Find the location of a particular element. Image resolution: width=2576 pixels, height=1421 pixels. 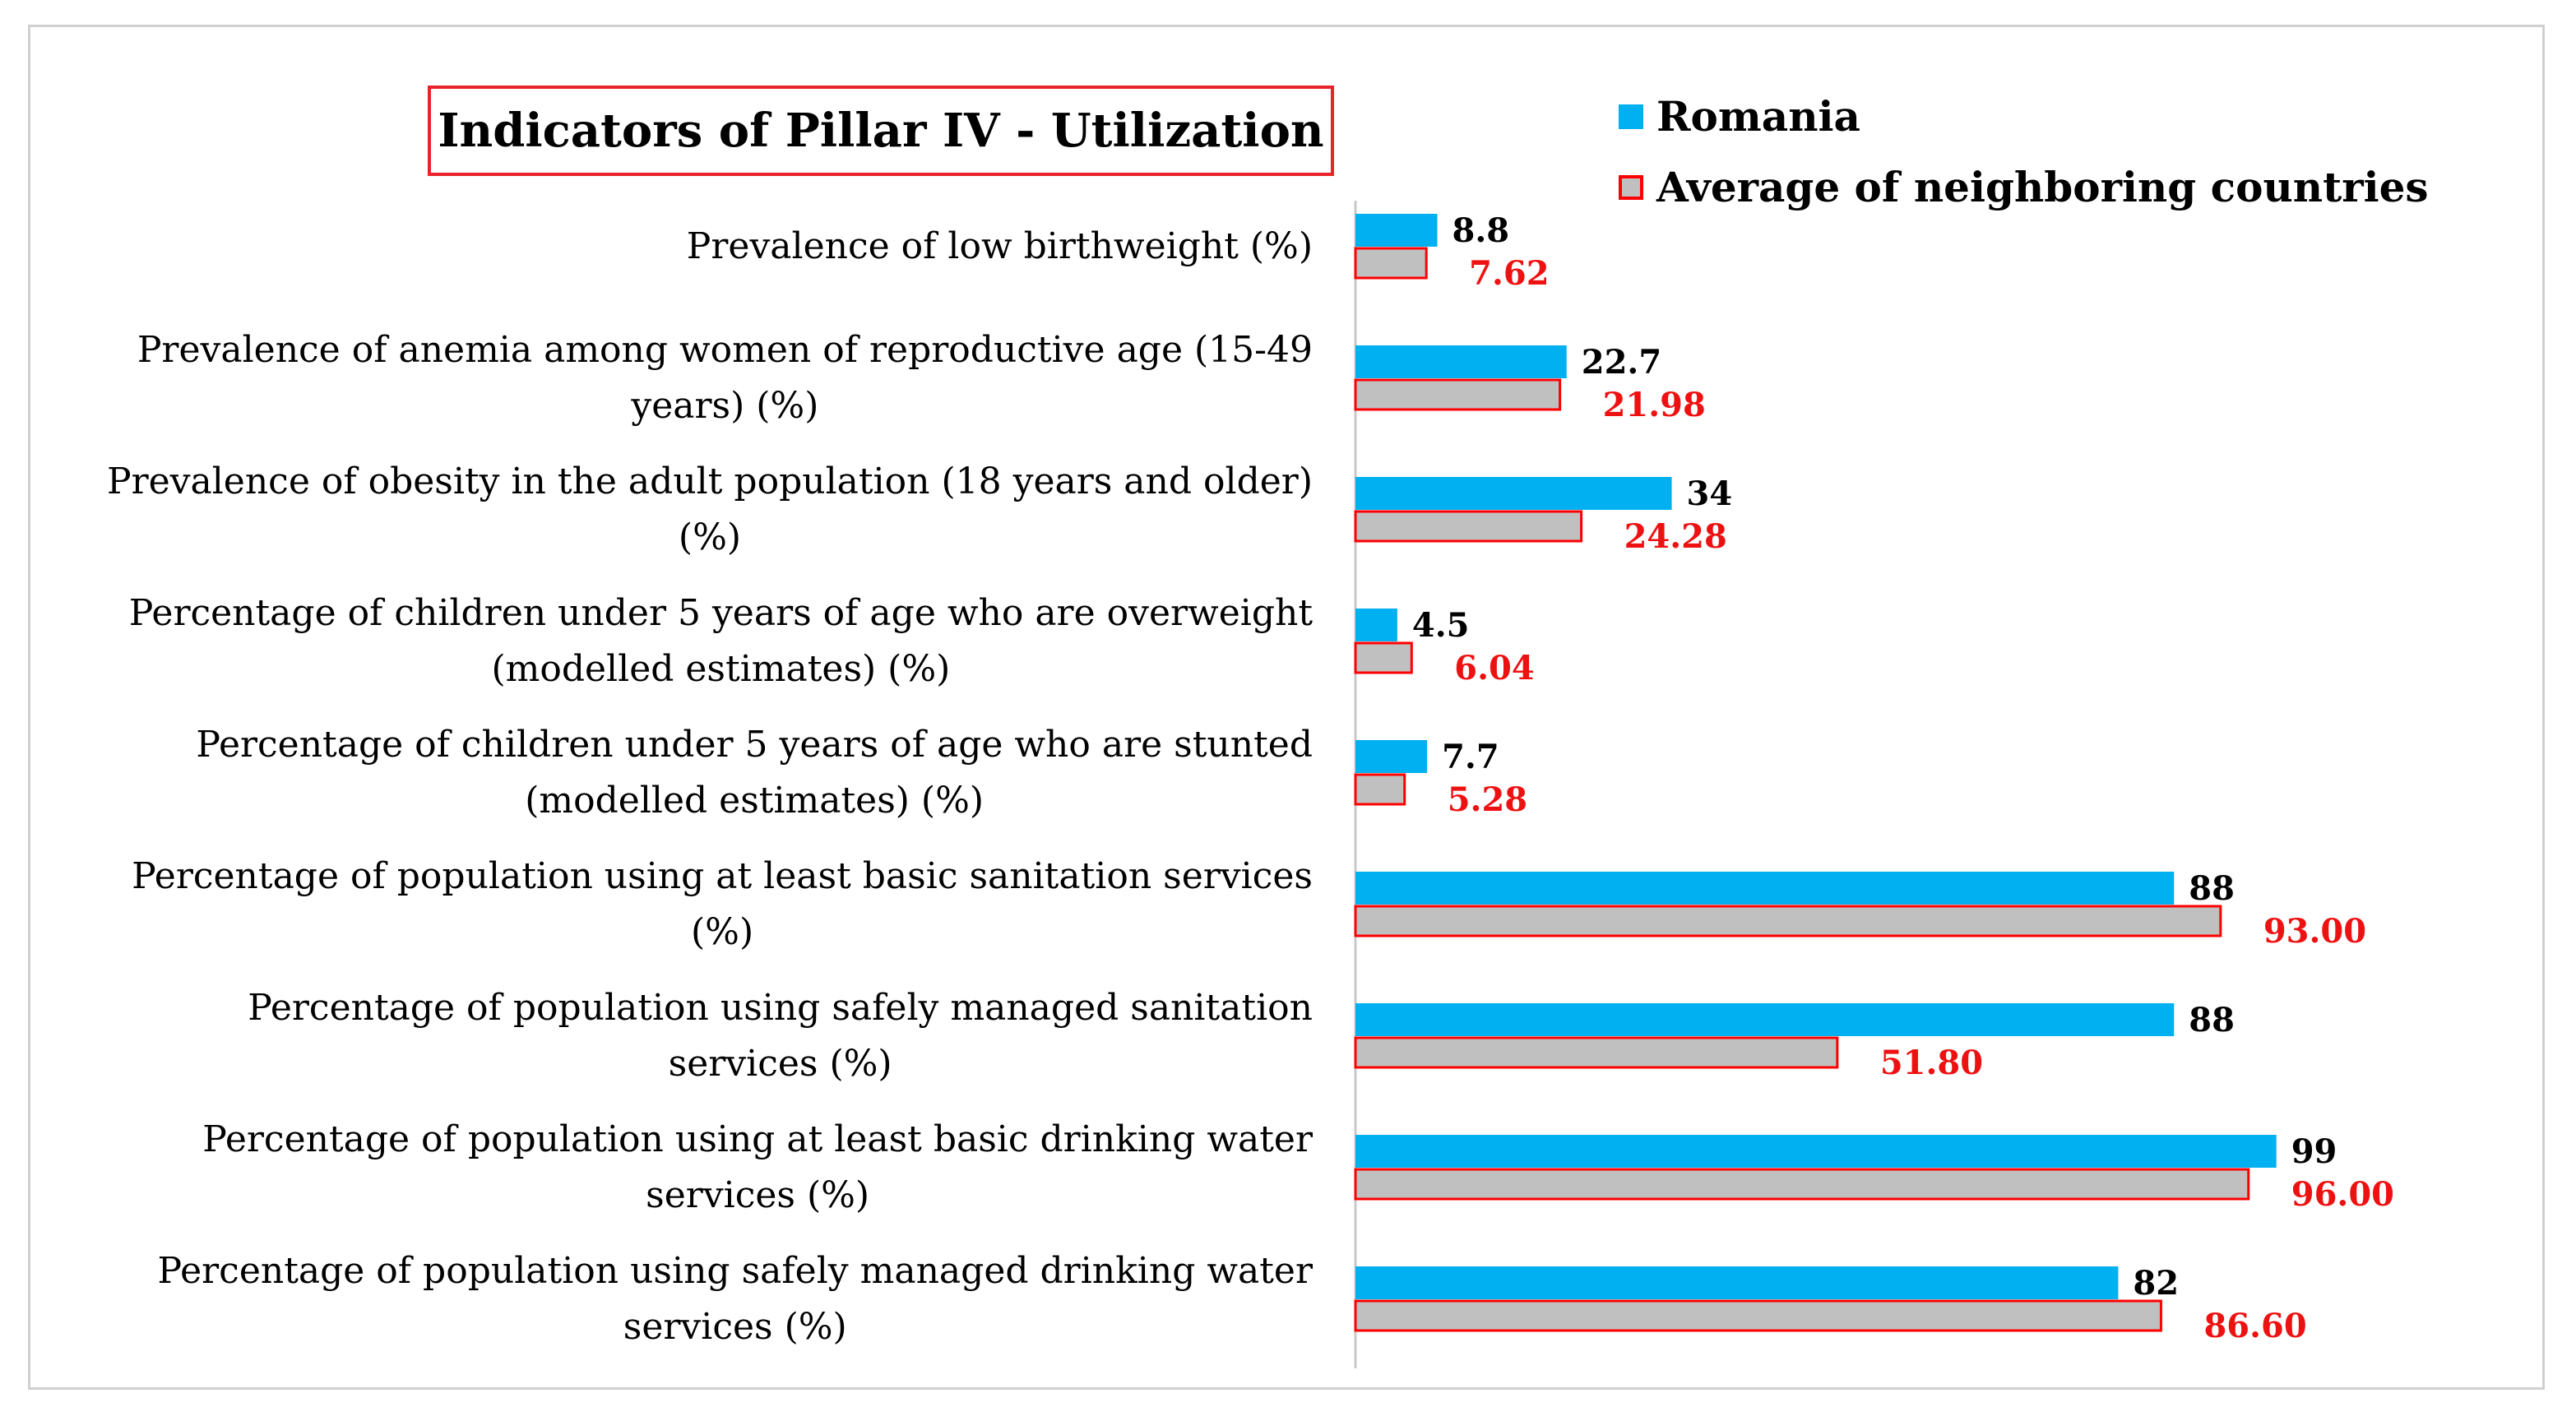

data-label-average: 24.28 is located at coordinates (1676, 536).